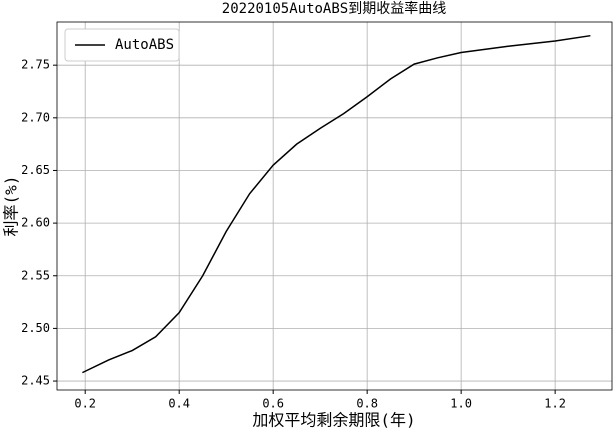  I want to click on y-tick-label: 2.65, so click(35, 170).